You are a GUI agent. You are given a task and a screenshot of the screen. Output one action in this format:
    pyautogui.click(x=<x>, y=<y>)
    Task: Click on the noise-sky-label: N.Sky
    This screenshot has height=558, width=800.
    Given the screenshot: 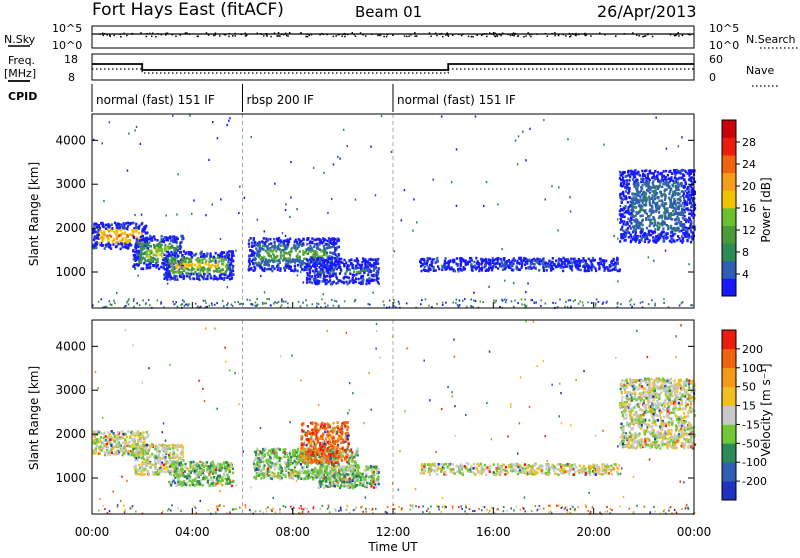 What is the action you would take?
    pyautogui.click(x=20, y=39)
    